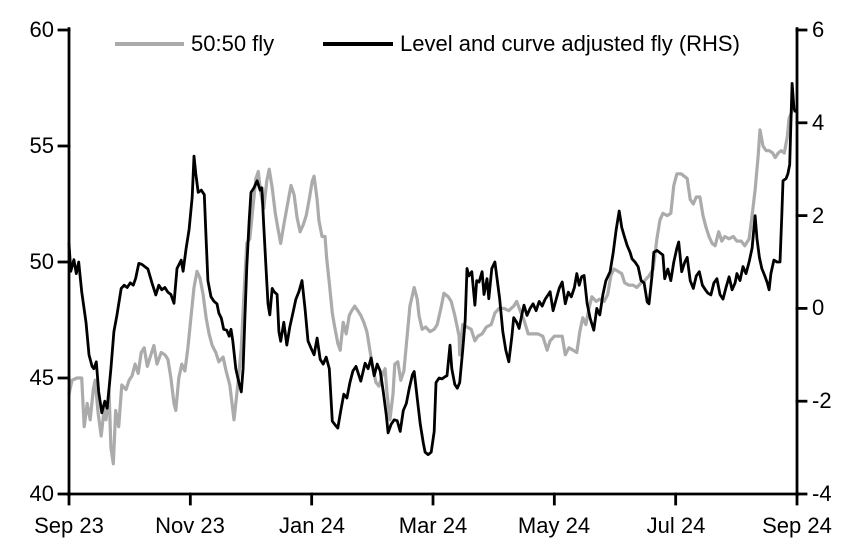 Image resolution: width=852 pixels, height=551 pixels. I want to click on x-axis-tick-label: Sep 24, so click(797, 525).